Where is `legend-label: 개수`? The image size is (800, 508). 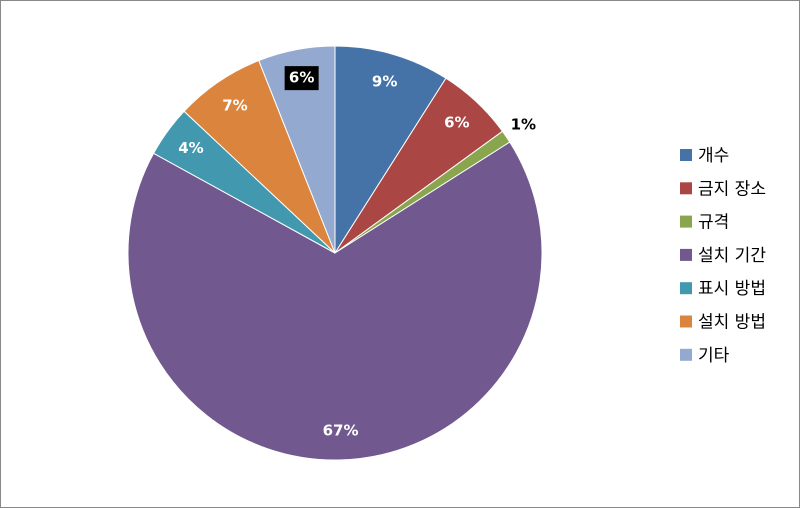 legend-label: 개수 is located at coordinates (713, 156).